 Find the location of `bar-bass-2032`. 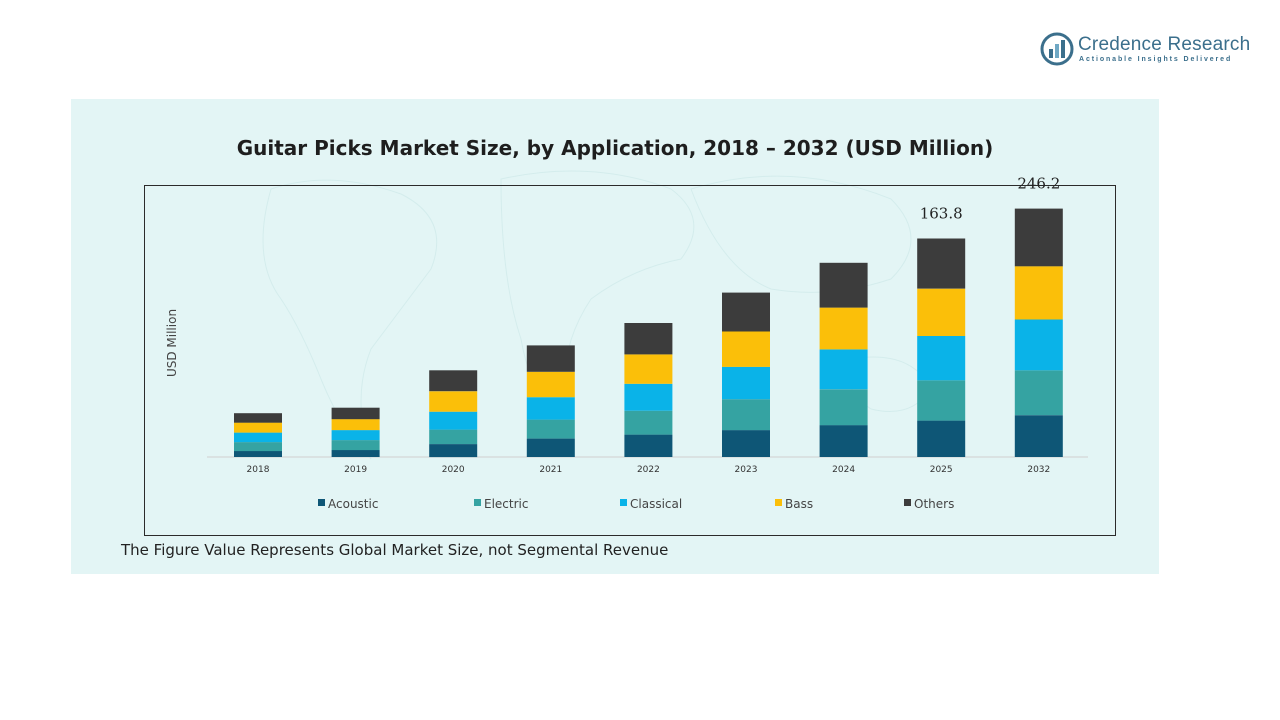

bar-bass-2032 is located at coordinates (1038, 293).